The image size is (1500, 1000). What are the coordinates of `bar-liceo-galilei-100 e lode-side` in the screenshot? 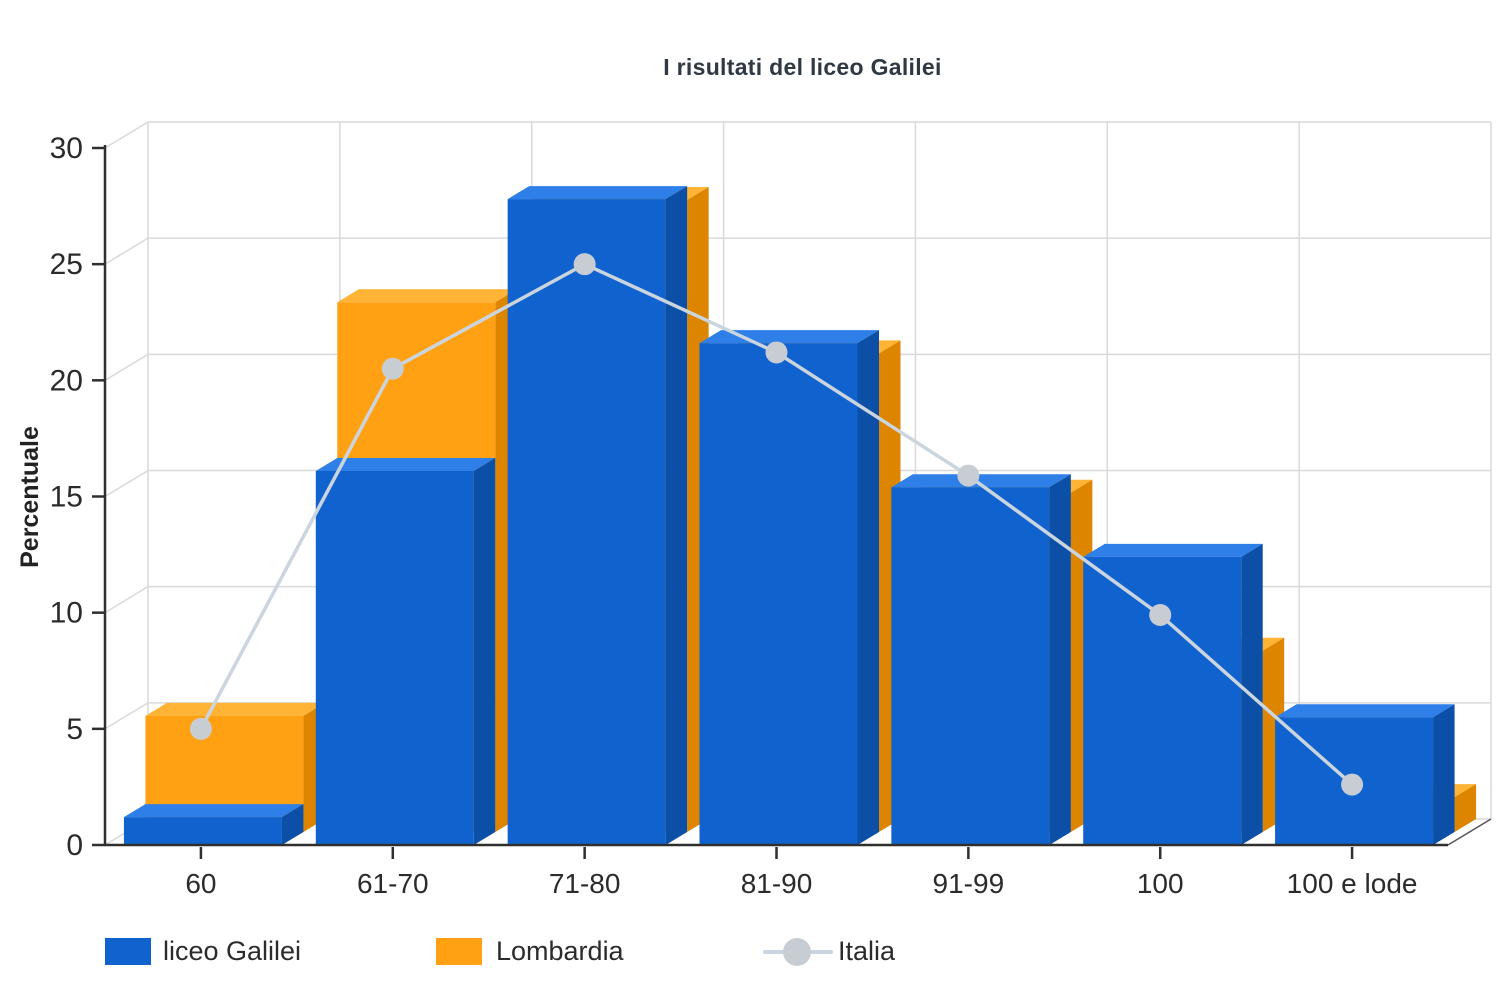 It's located at (1444, 774).